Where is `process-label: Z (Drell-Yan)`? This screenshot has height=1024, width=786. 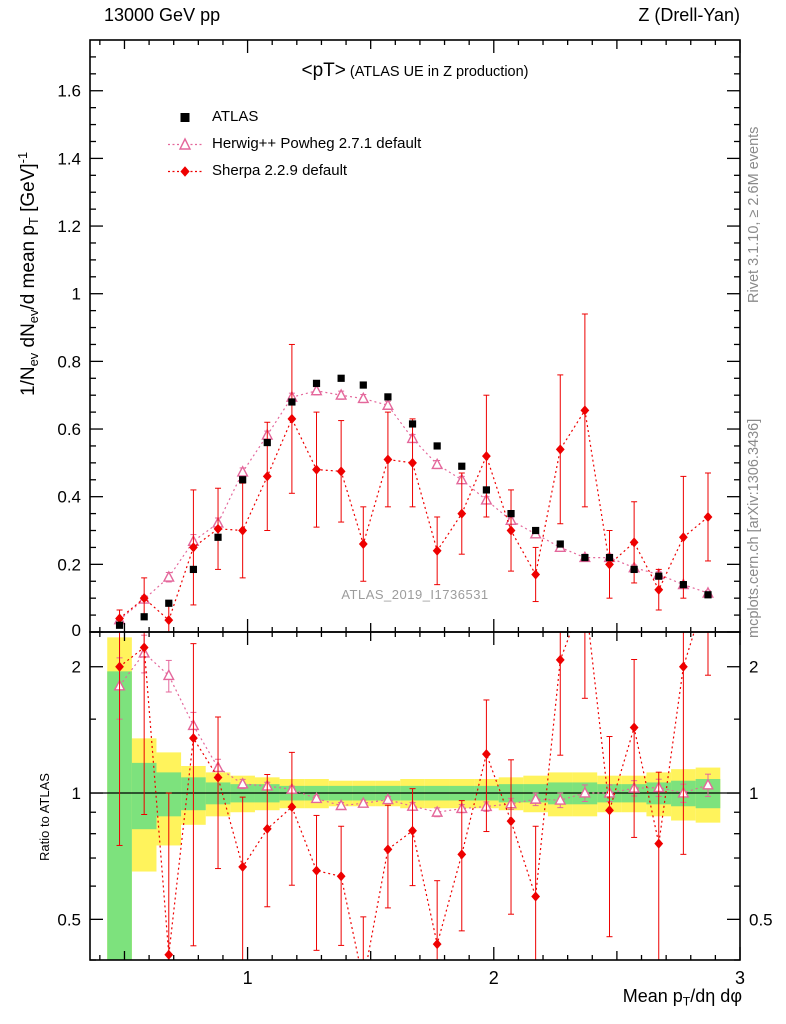 process-label: Z (Drell-Yan) is located at coordinates (689, 15).